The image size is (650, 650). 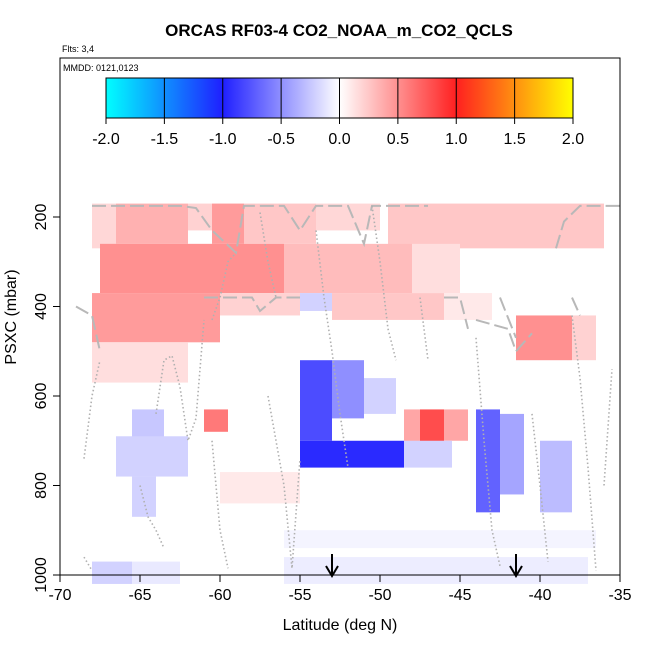 I want to click on colorbar-tick-label: 1.5, so click(x=515, y=139).